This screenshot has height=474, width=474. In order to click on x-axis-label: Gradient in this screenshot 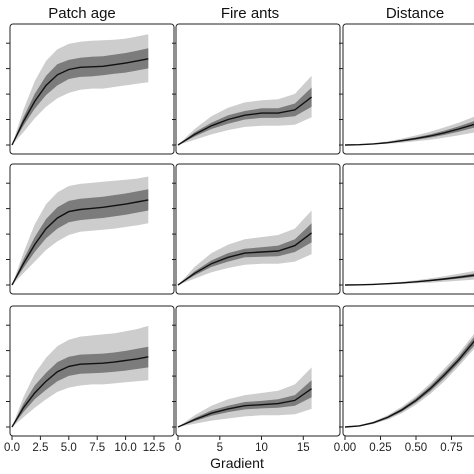, I will do `click(237, 463)`.